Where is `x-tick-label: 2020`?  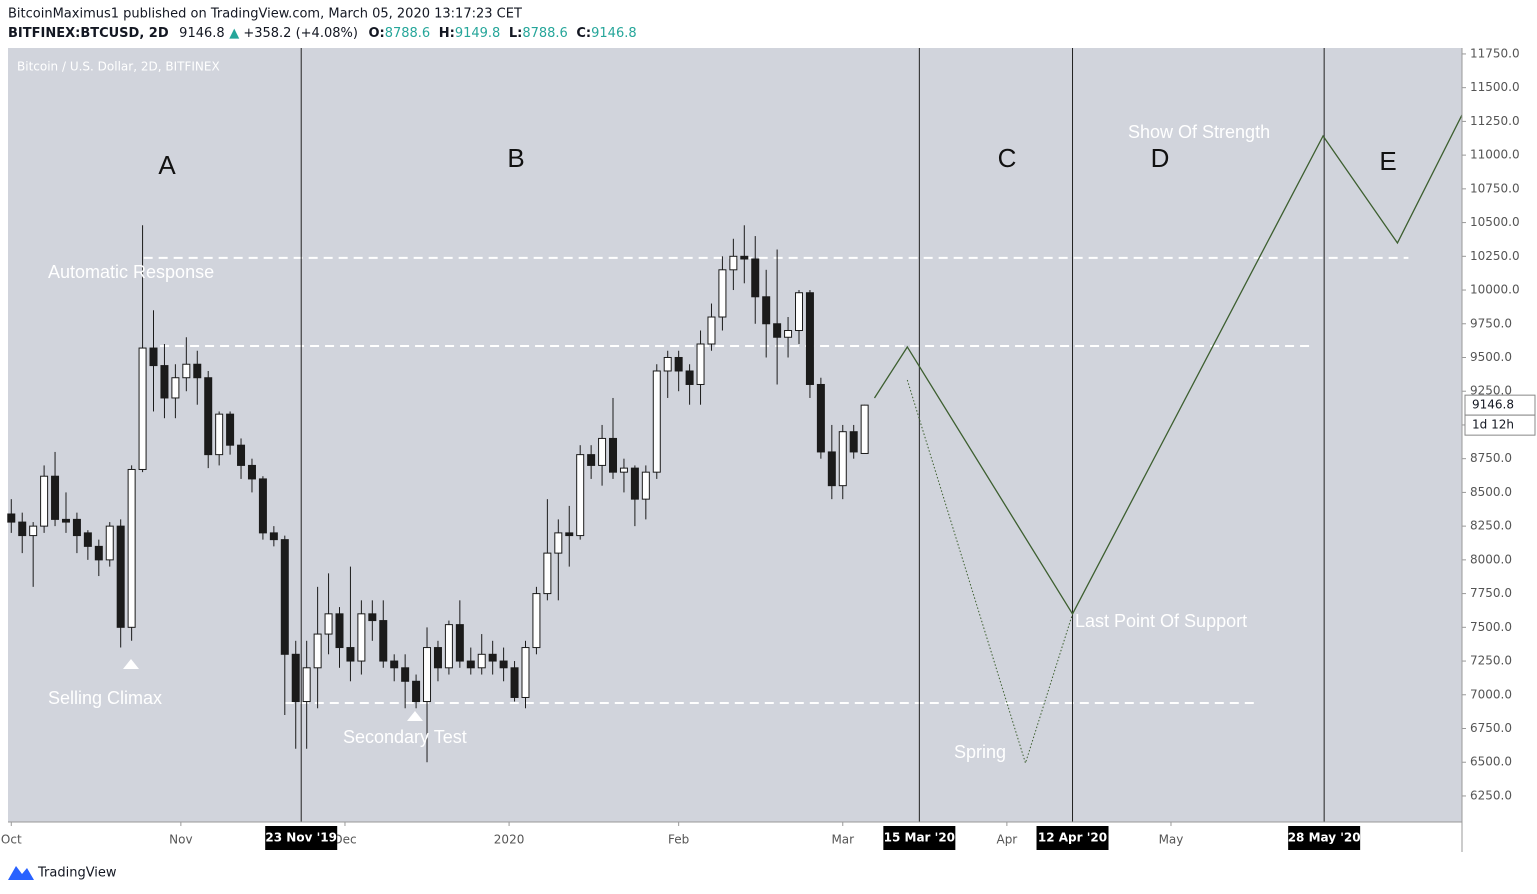
x-tick-label: 2020 is located at coordinates (509, 840).